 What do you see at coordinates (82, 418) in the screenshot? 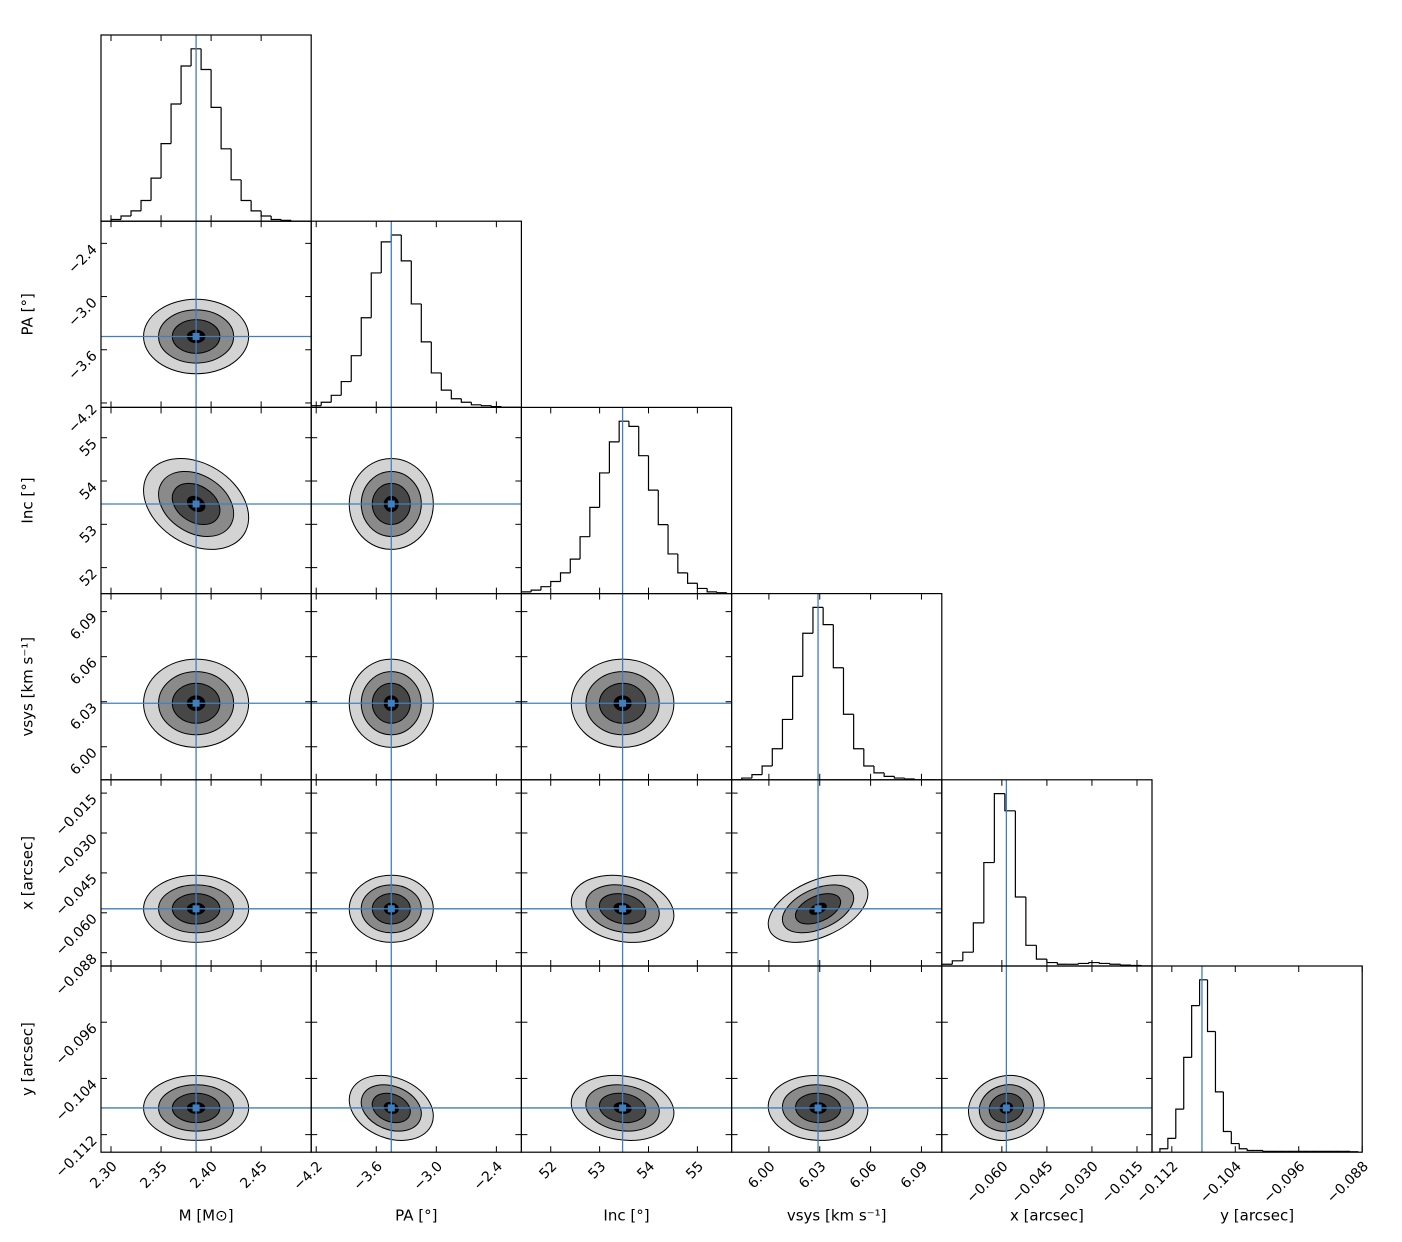
I see `y-tick-label: −4.2` at bounding box center [82, 418].